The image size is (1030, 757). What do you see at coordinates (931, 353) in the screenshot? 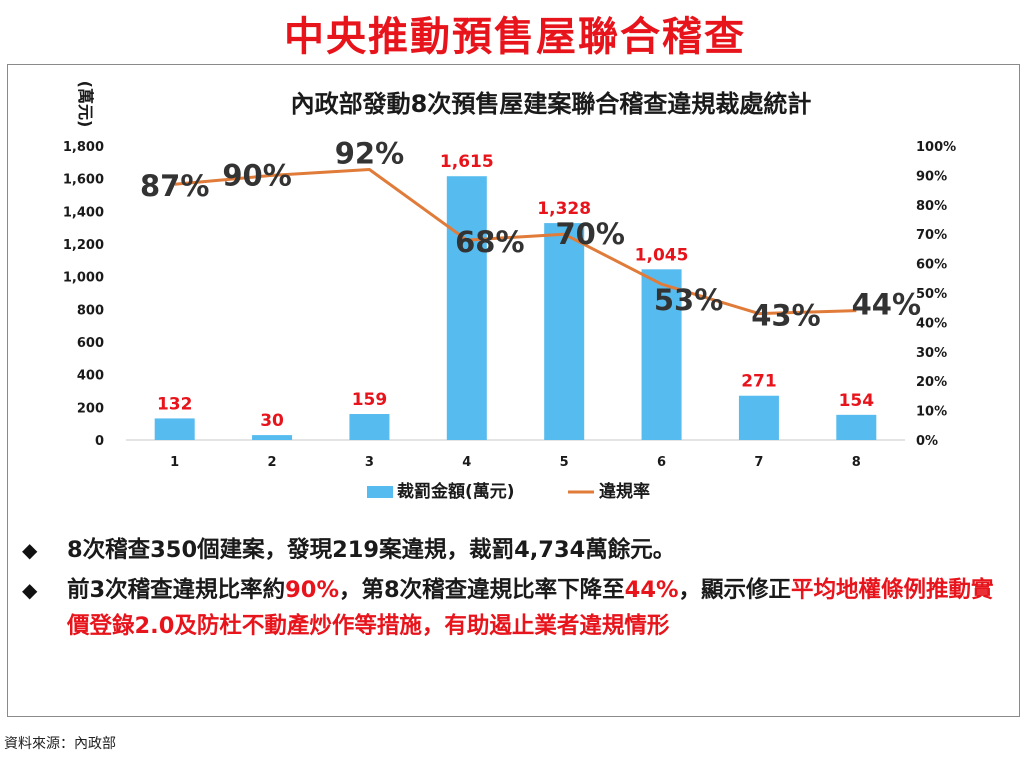
I see `y2-tick-label: 30%` at bounding box center [931, 353].